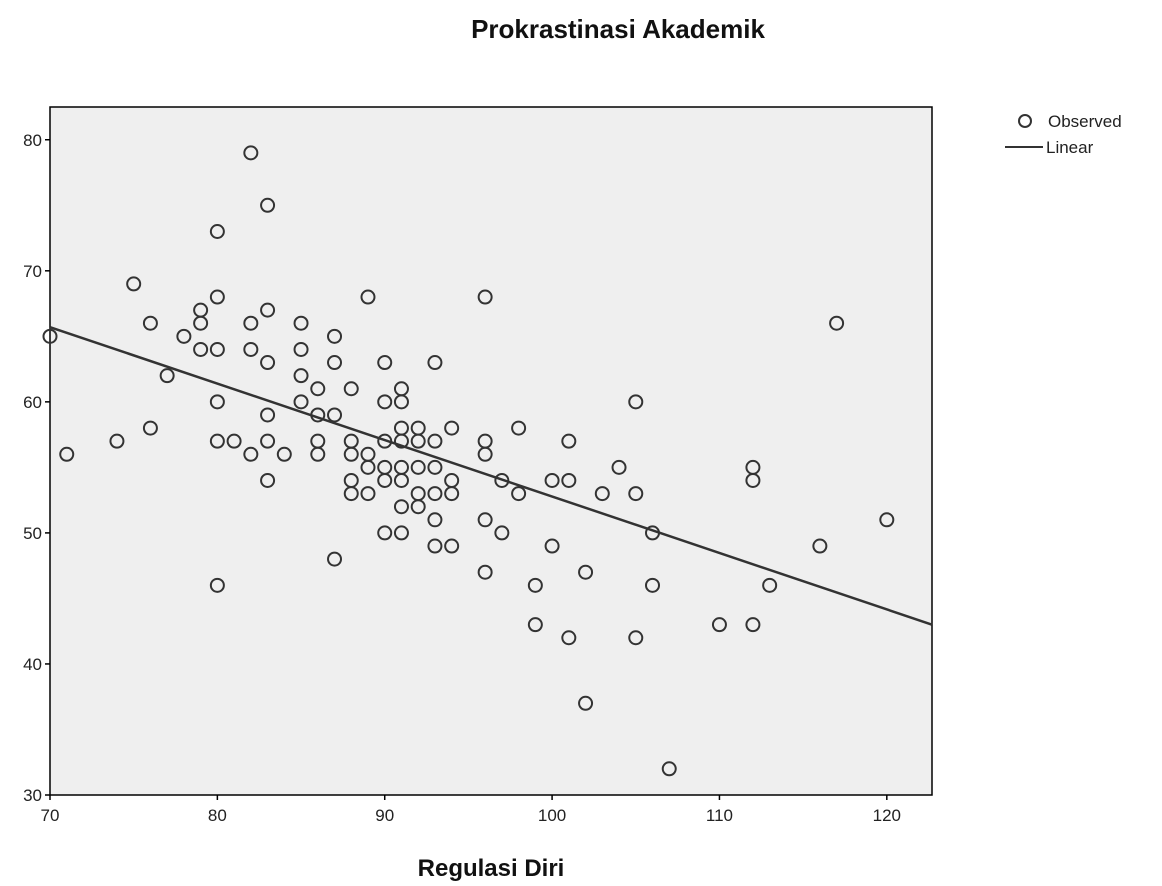 This screenshot has width=1162, height=886. Describe the element at coordinates (1070, 147) in the screenshot. I see `legend-linear-label: Linear` at that location.